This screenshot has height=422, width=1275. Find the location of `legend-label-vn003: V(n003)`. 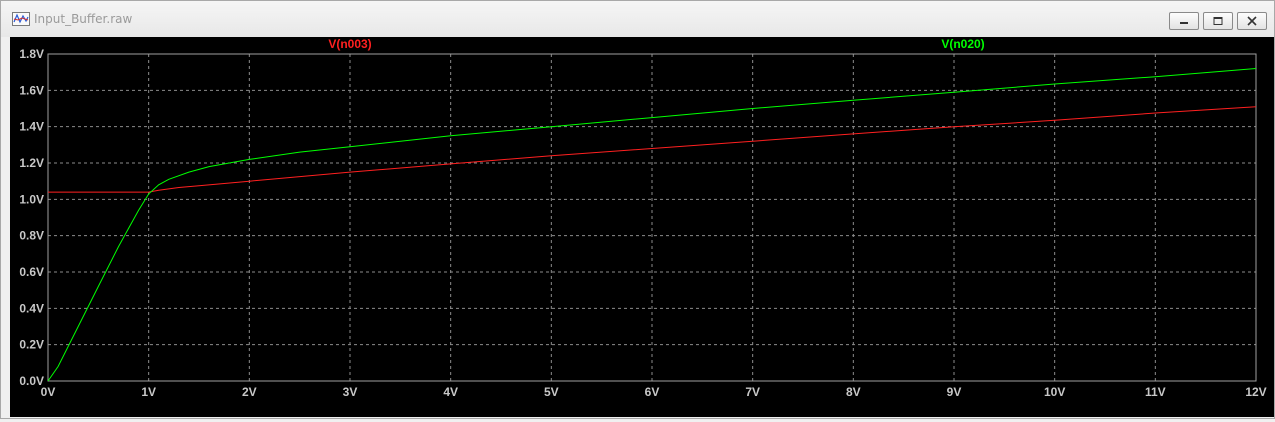

legend-label-vn003: V(n003) is located at coordinates (349, 44).